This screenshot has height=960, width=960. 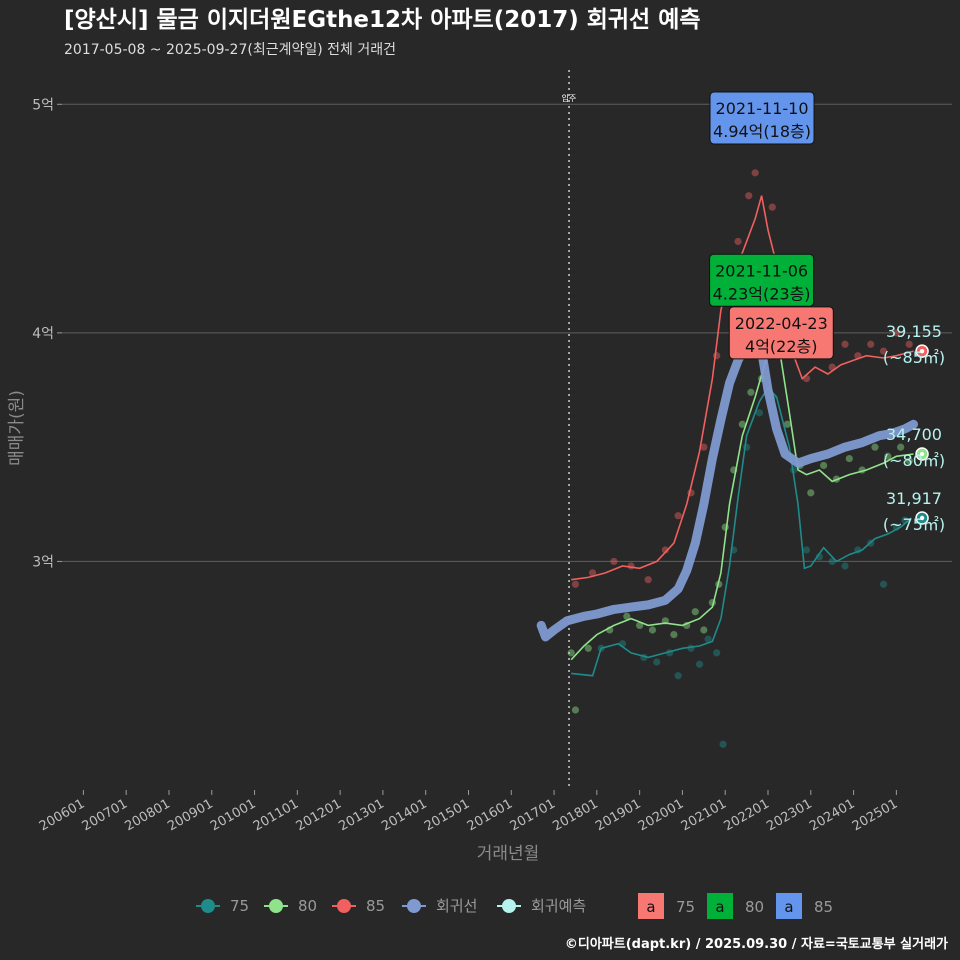 What do you see at coordinates (832, 815) in the screenshot?
I see `x-tick-label: 202401` at bounding box center [832, 815].